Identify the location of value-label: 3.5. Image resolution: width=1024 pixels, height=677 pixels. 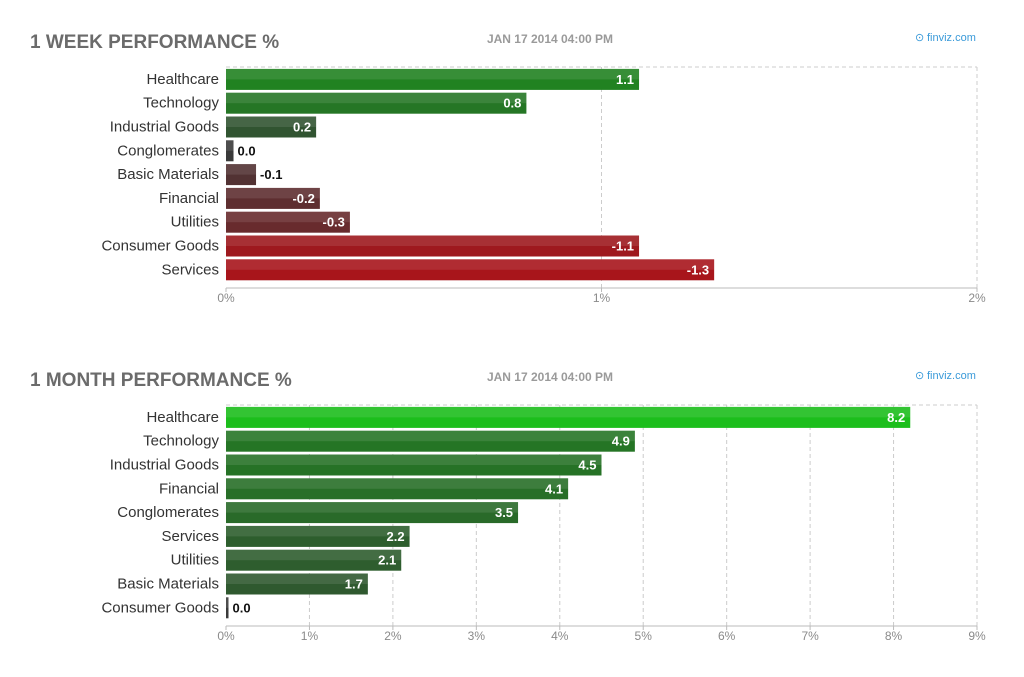
(504, 512).